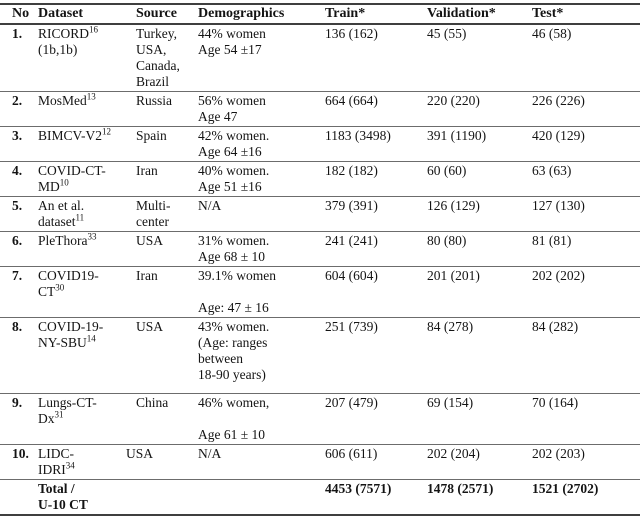  I want to click on demographics-line: Age 64 ±16, so click(230, 151).